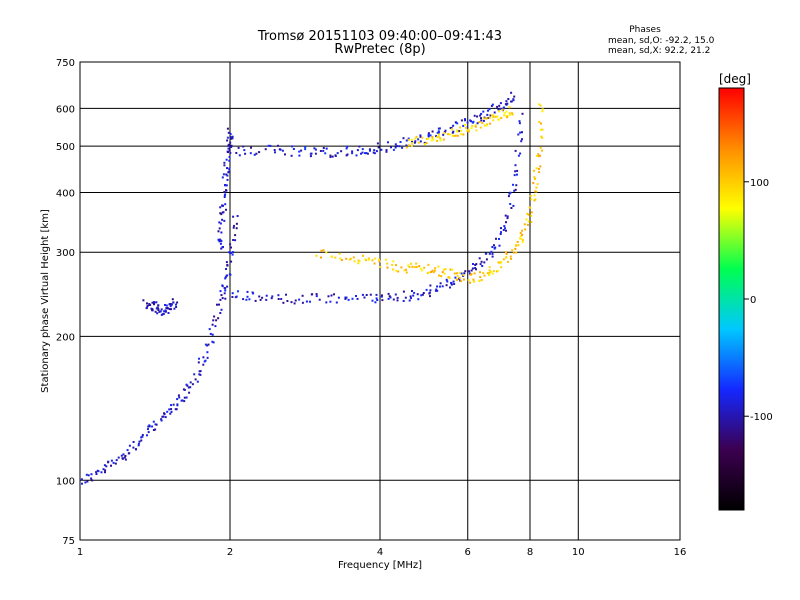  I want to click on y-tick-label: 100, so click(65, 481).